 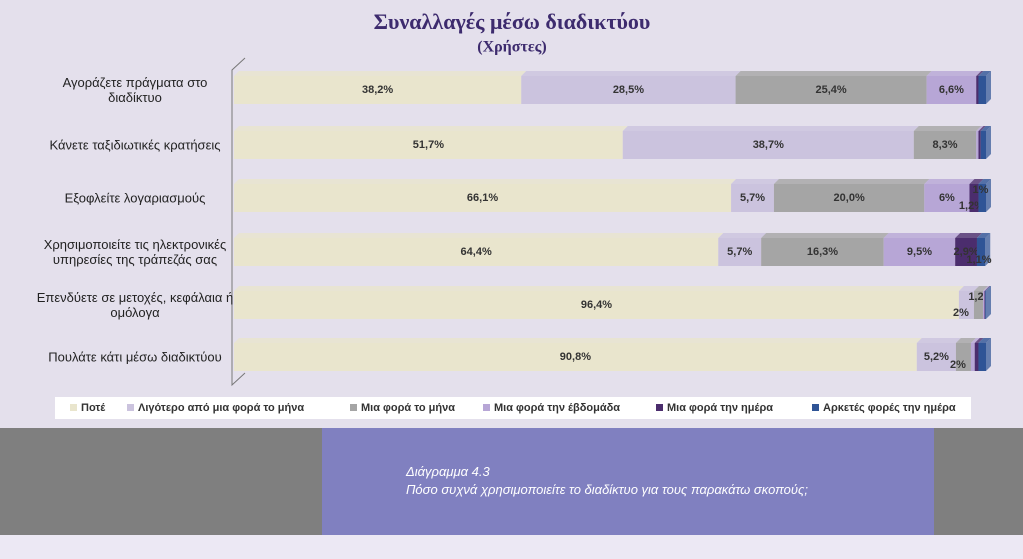 I want to click on value-label: 64,4%, so click(x=476, y=252).